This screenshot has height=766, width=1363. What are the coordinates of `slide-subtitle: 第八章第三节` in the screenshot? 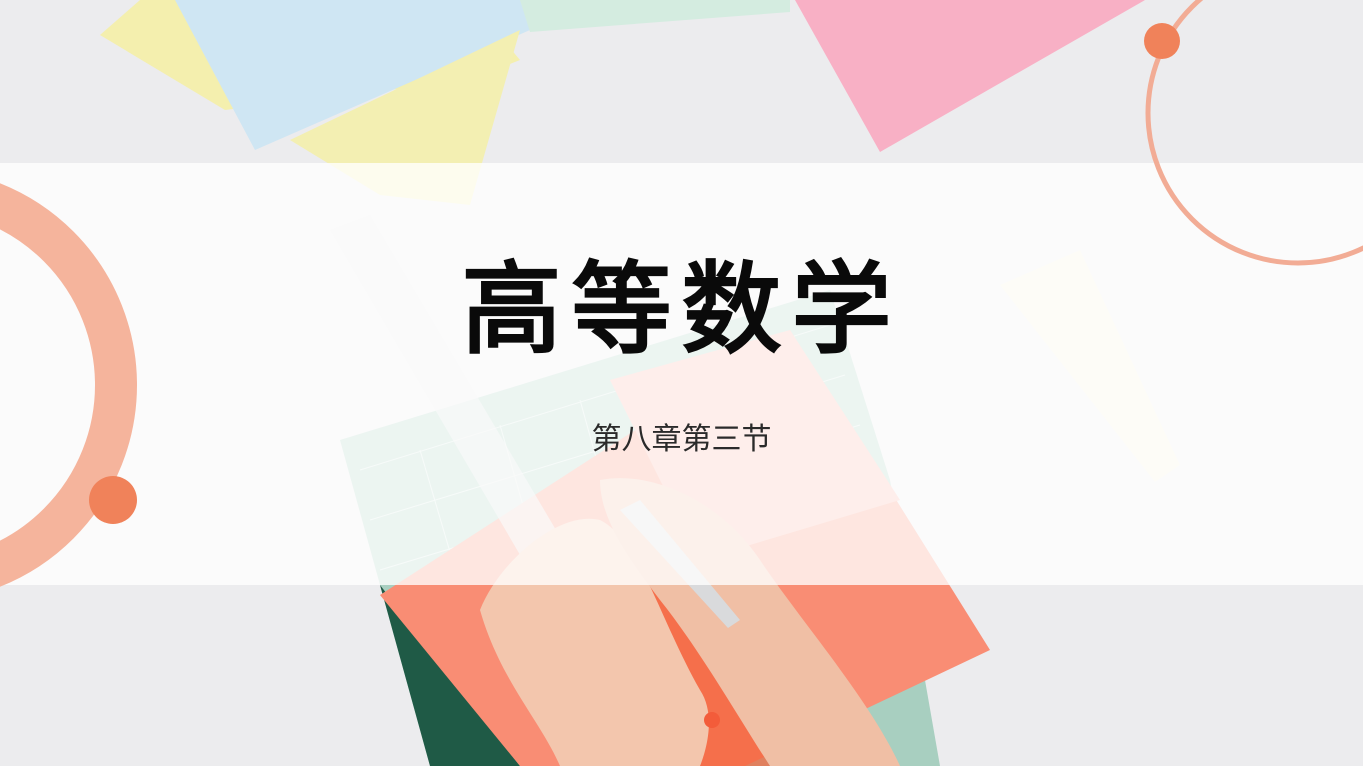 It's located at (681, 439).